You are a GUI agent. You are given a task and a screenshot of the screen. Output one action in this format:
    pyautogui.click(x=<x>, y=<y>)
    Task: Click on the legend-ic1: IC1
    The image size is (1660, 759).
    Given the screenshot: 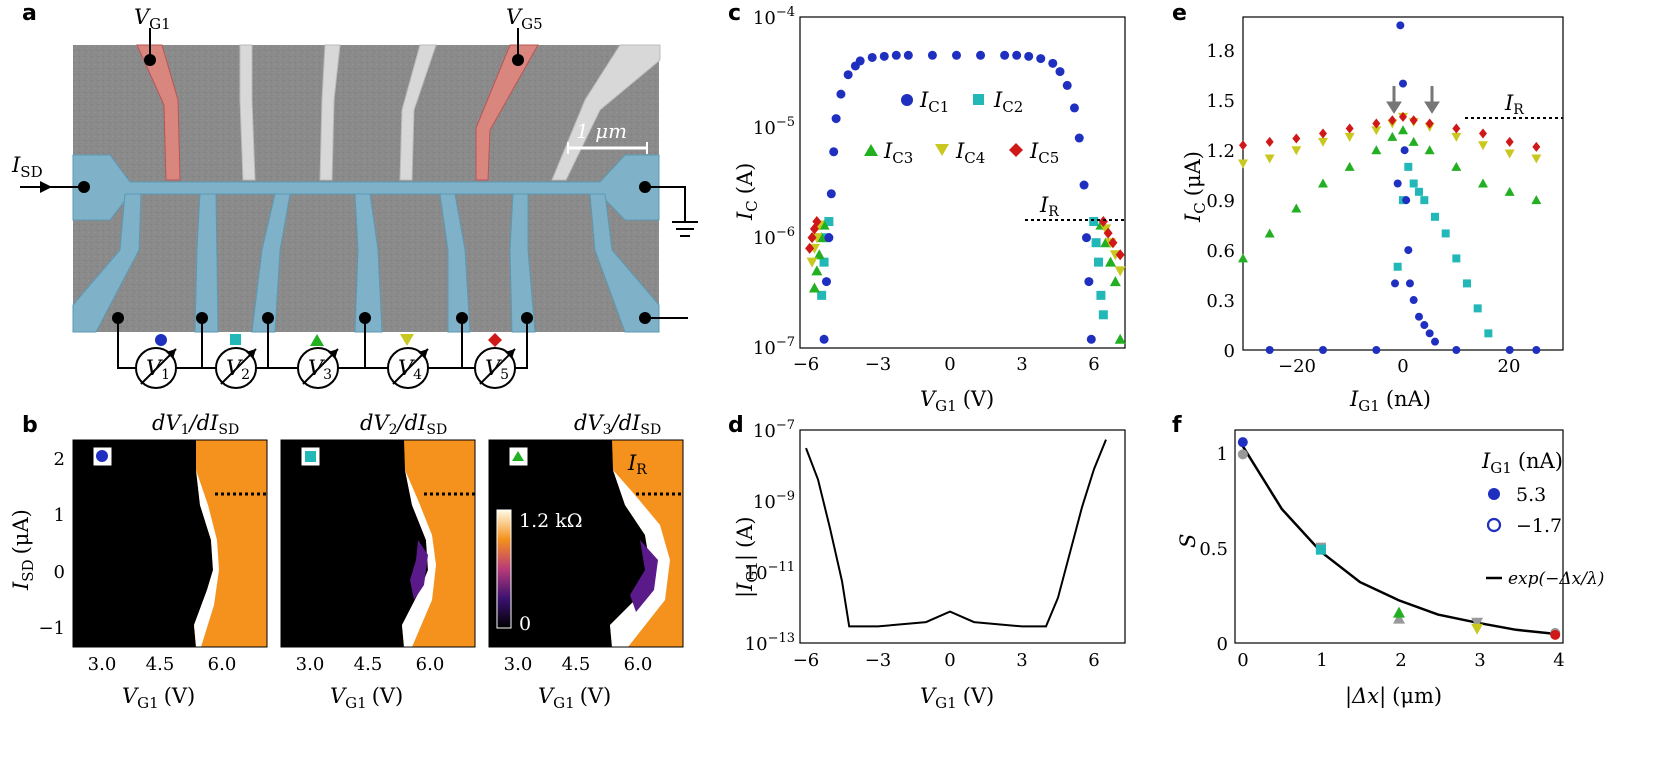 What is the action you would take?
    pyautogui.click(x=934, y=102)
    